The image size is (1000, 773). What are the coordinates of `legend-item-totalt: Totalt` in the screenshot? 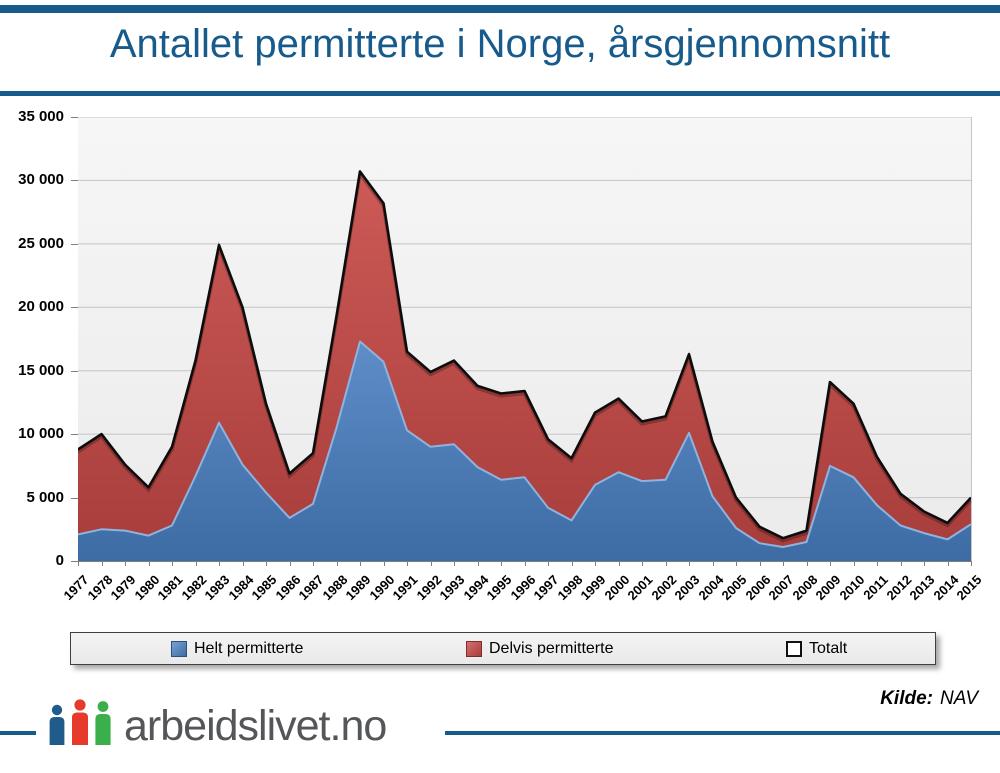 It's located at (816, 648).